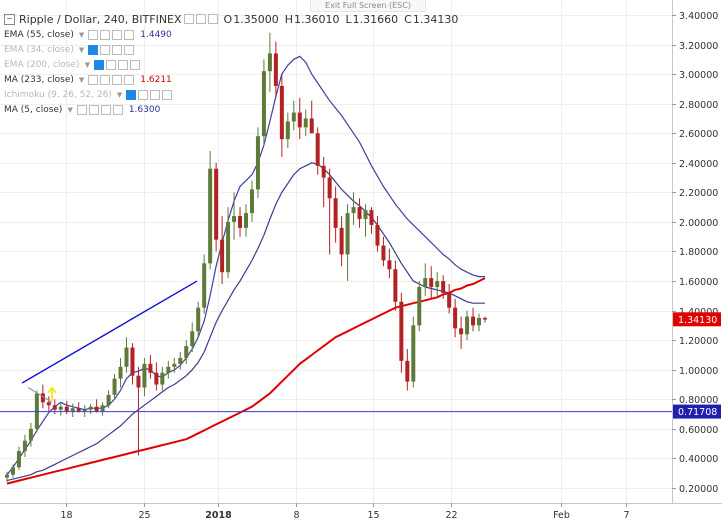  What do you see at coordinates (39, 49) in the screenshot?
I see `indicator-name: EMA (34, close)` at bounding box center [39, 49].